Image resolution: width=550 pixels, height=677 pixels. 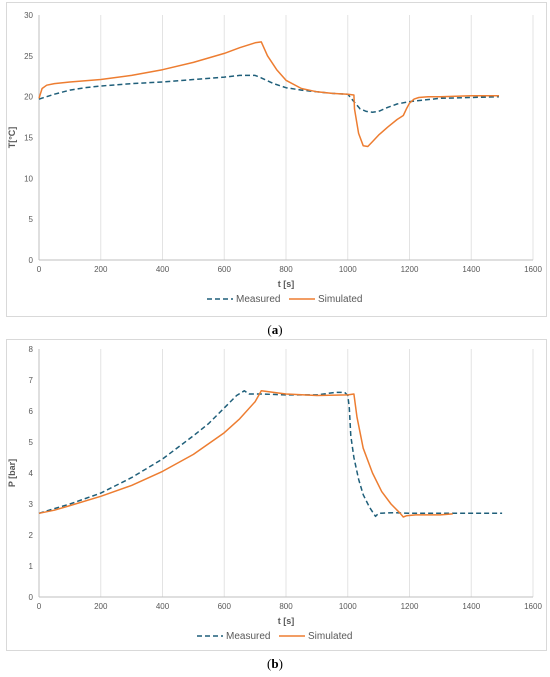 What do you see at coordinates (28, 15) in the screenshot?
I see `y-tick-label: 30` at bounding box center [28, 15].